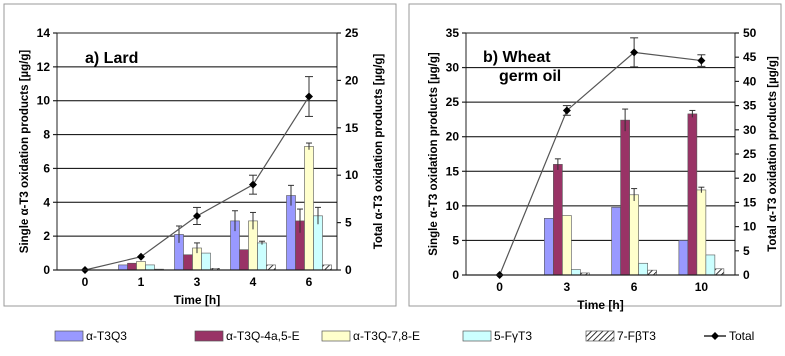 The image size is (785, 356). What do you see at coordinates (750, 154) in the screenshot?
I see `panel-b-right-tick-label: 25` at bounding box center [750, 154].